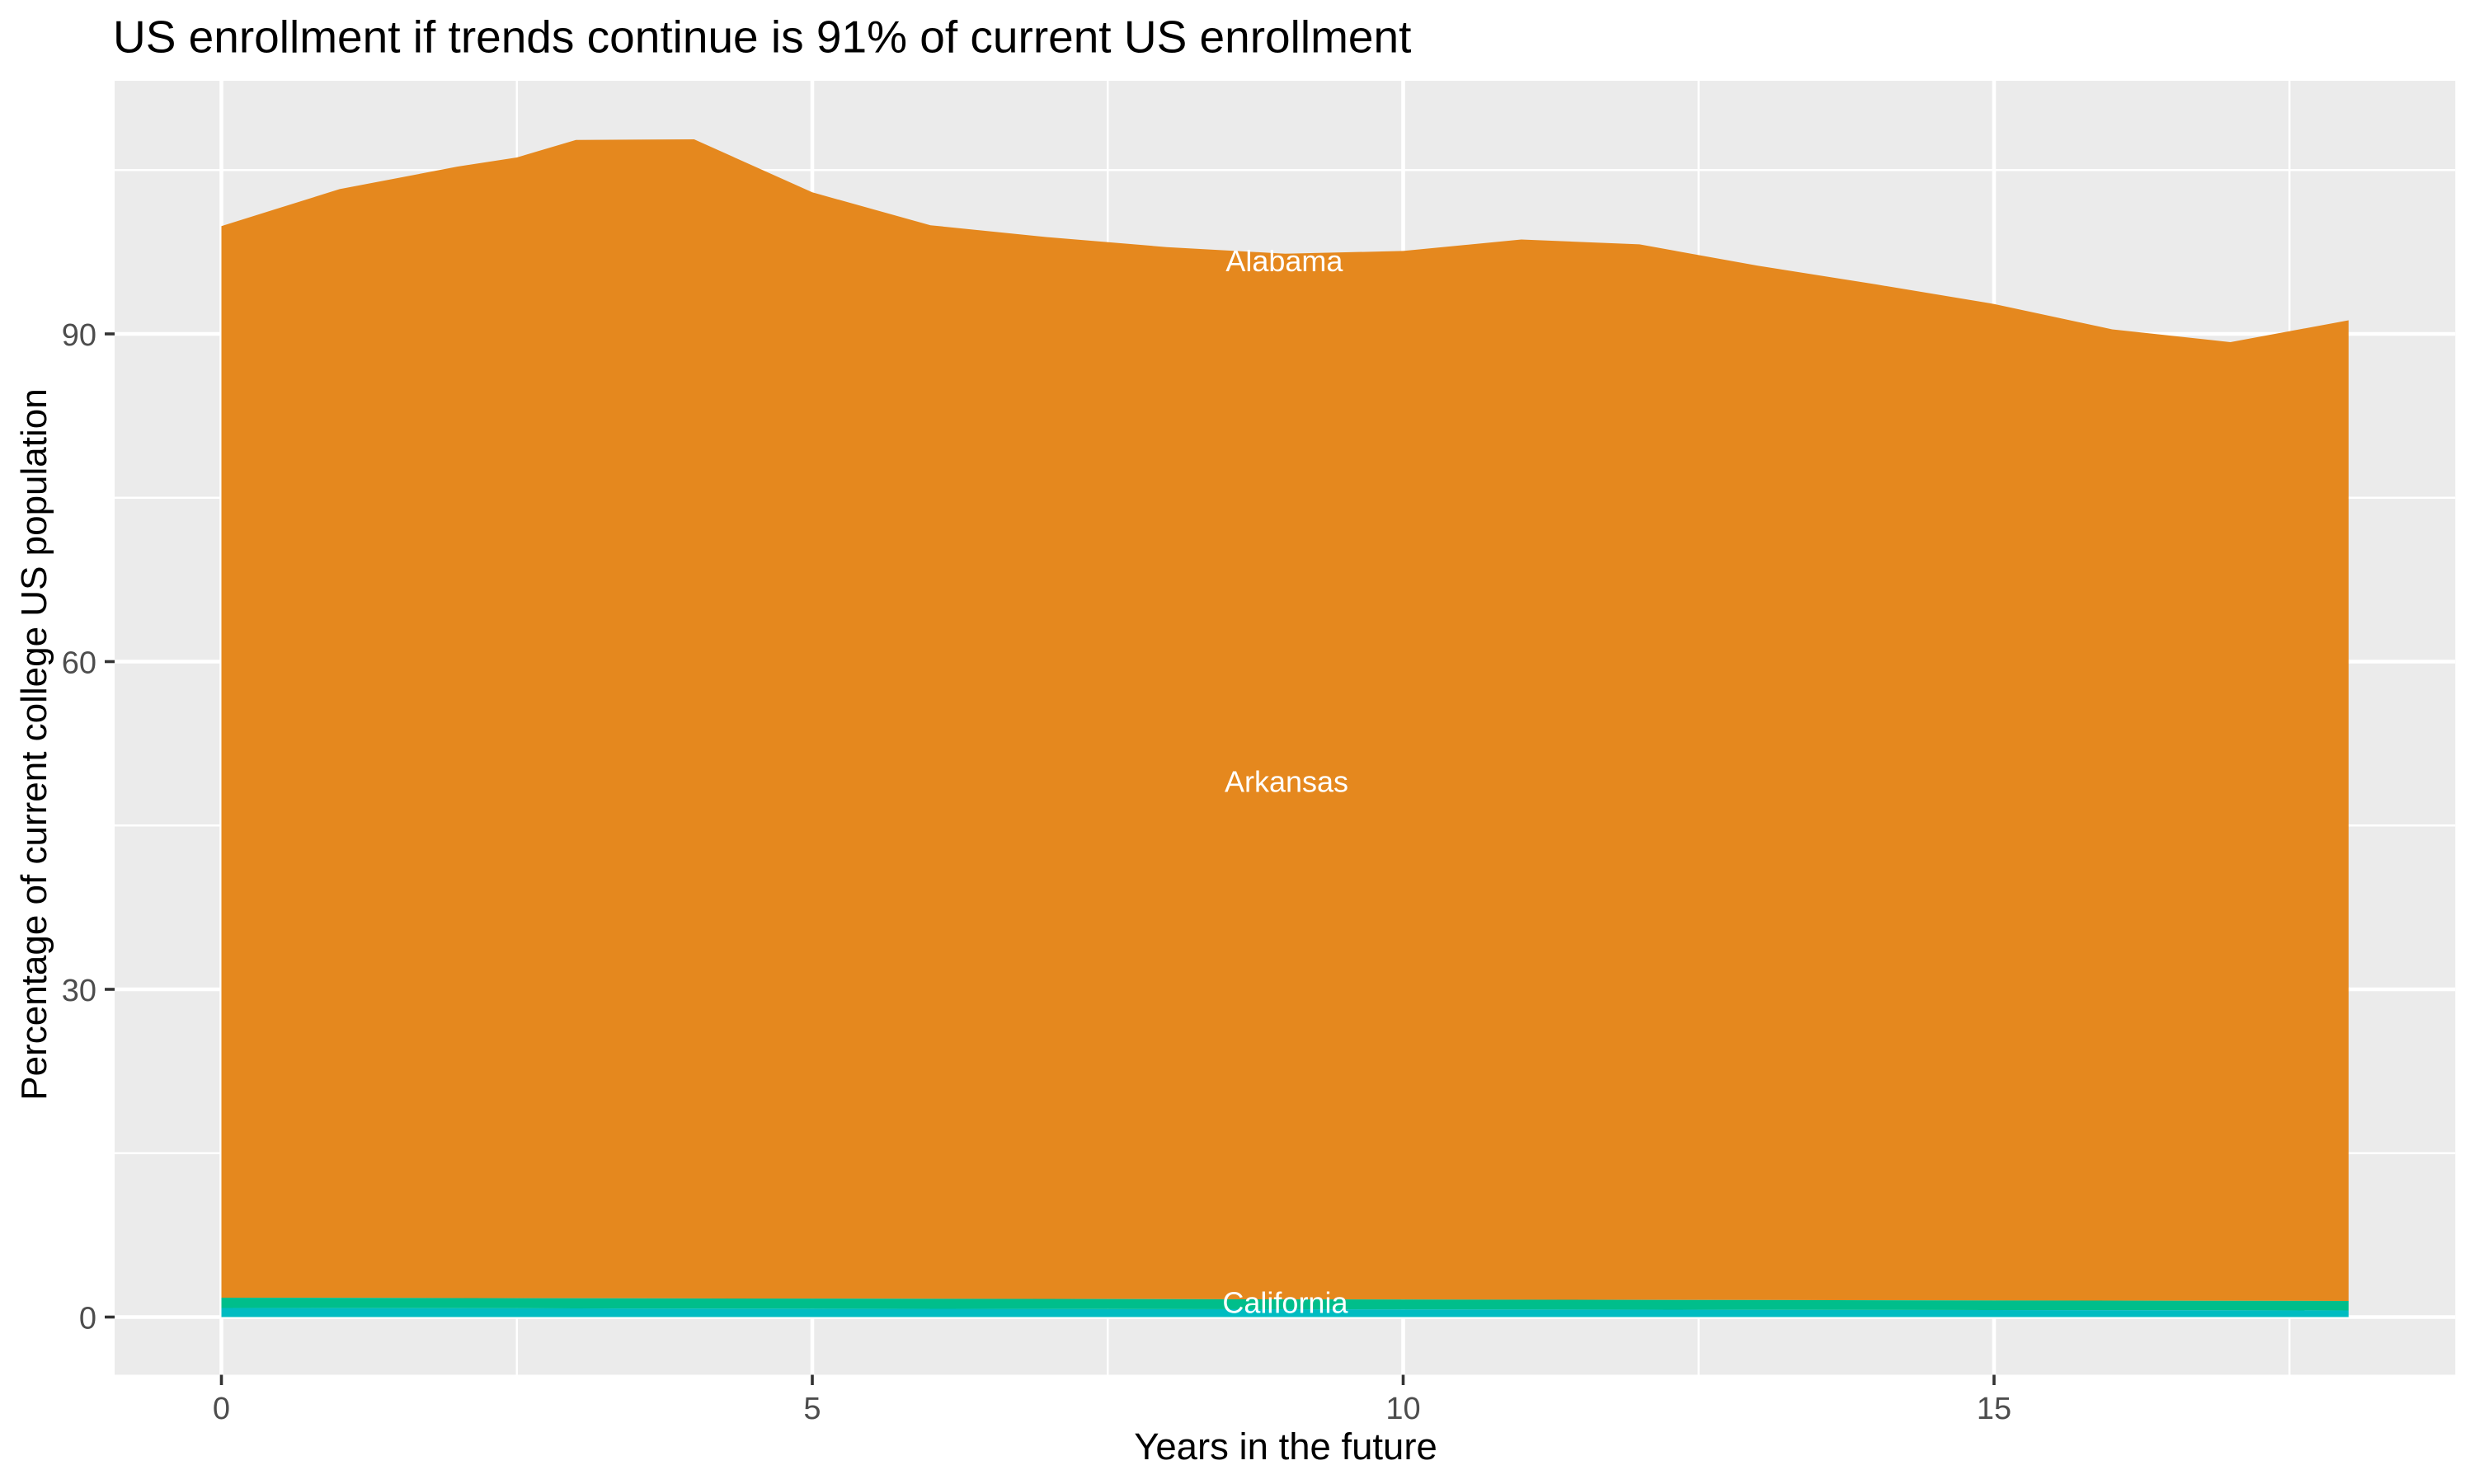  What do you see at coordinates (79, 335) in the screenshot?
I see `svg-text: 90` at bounding box center [79, 335].